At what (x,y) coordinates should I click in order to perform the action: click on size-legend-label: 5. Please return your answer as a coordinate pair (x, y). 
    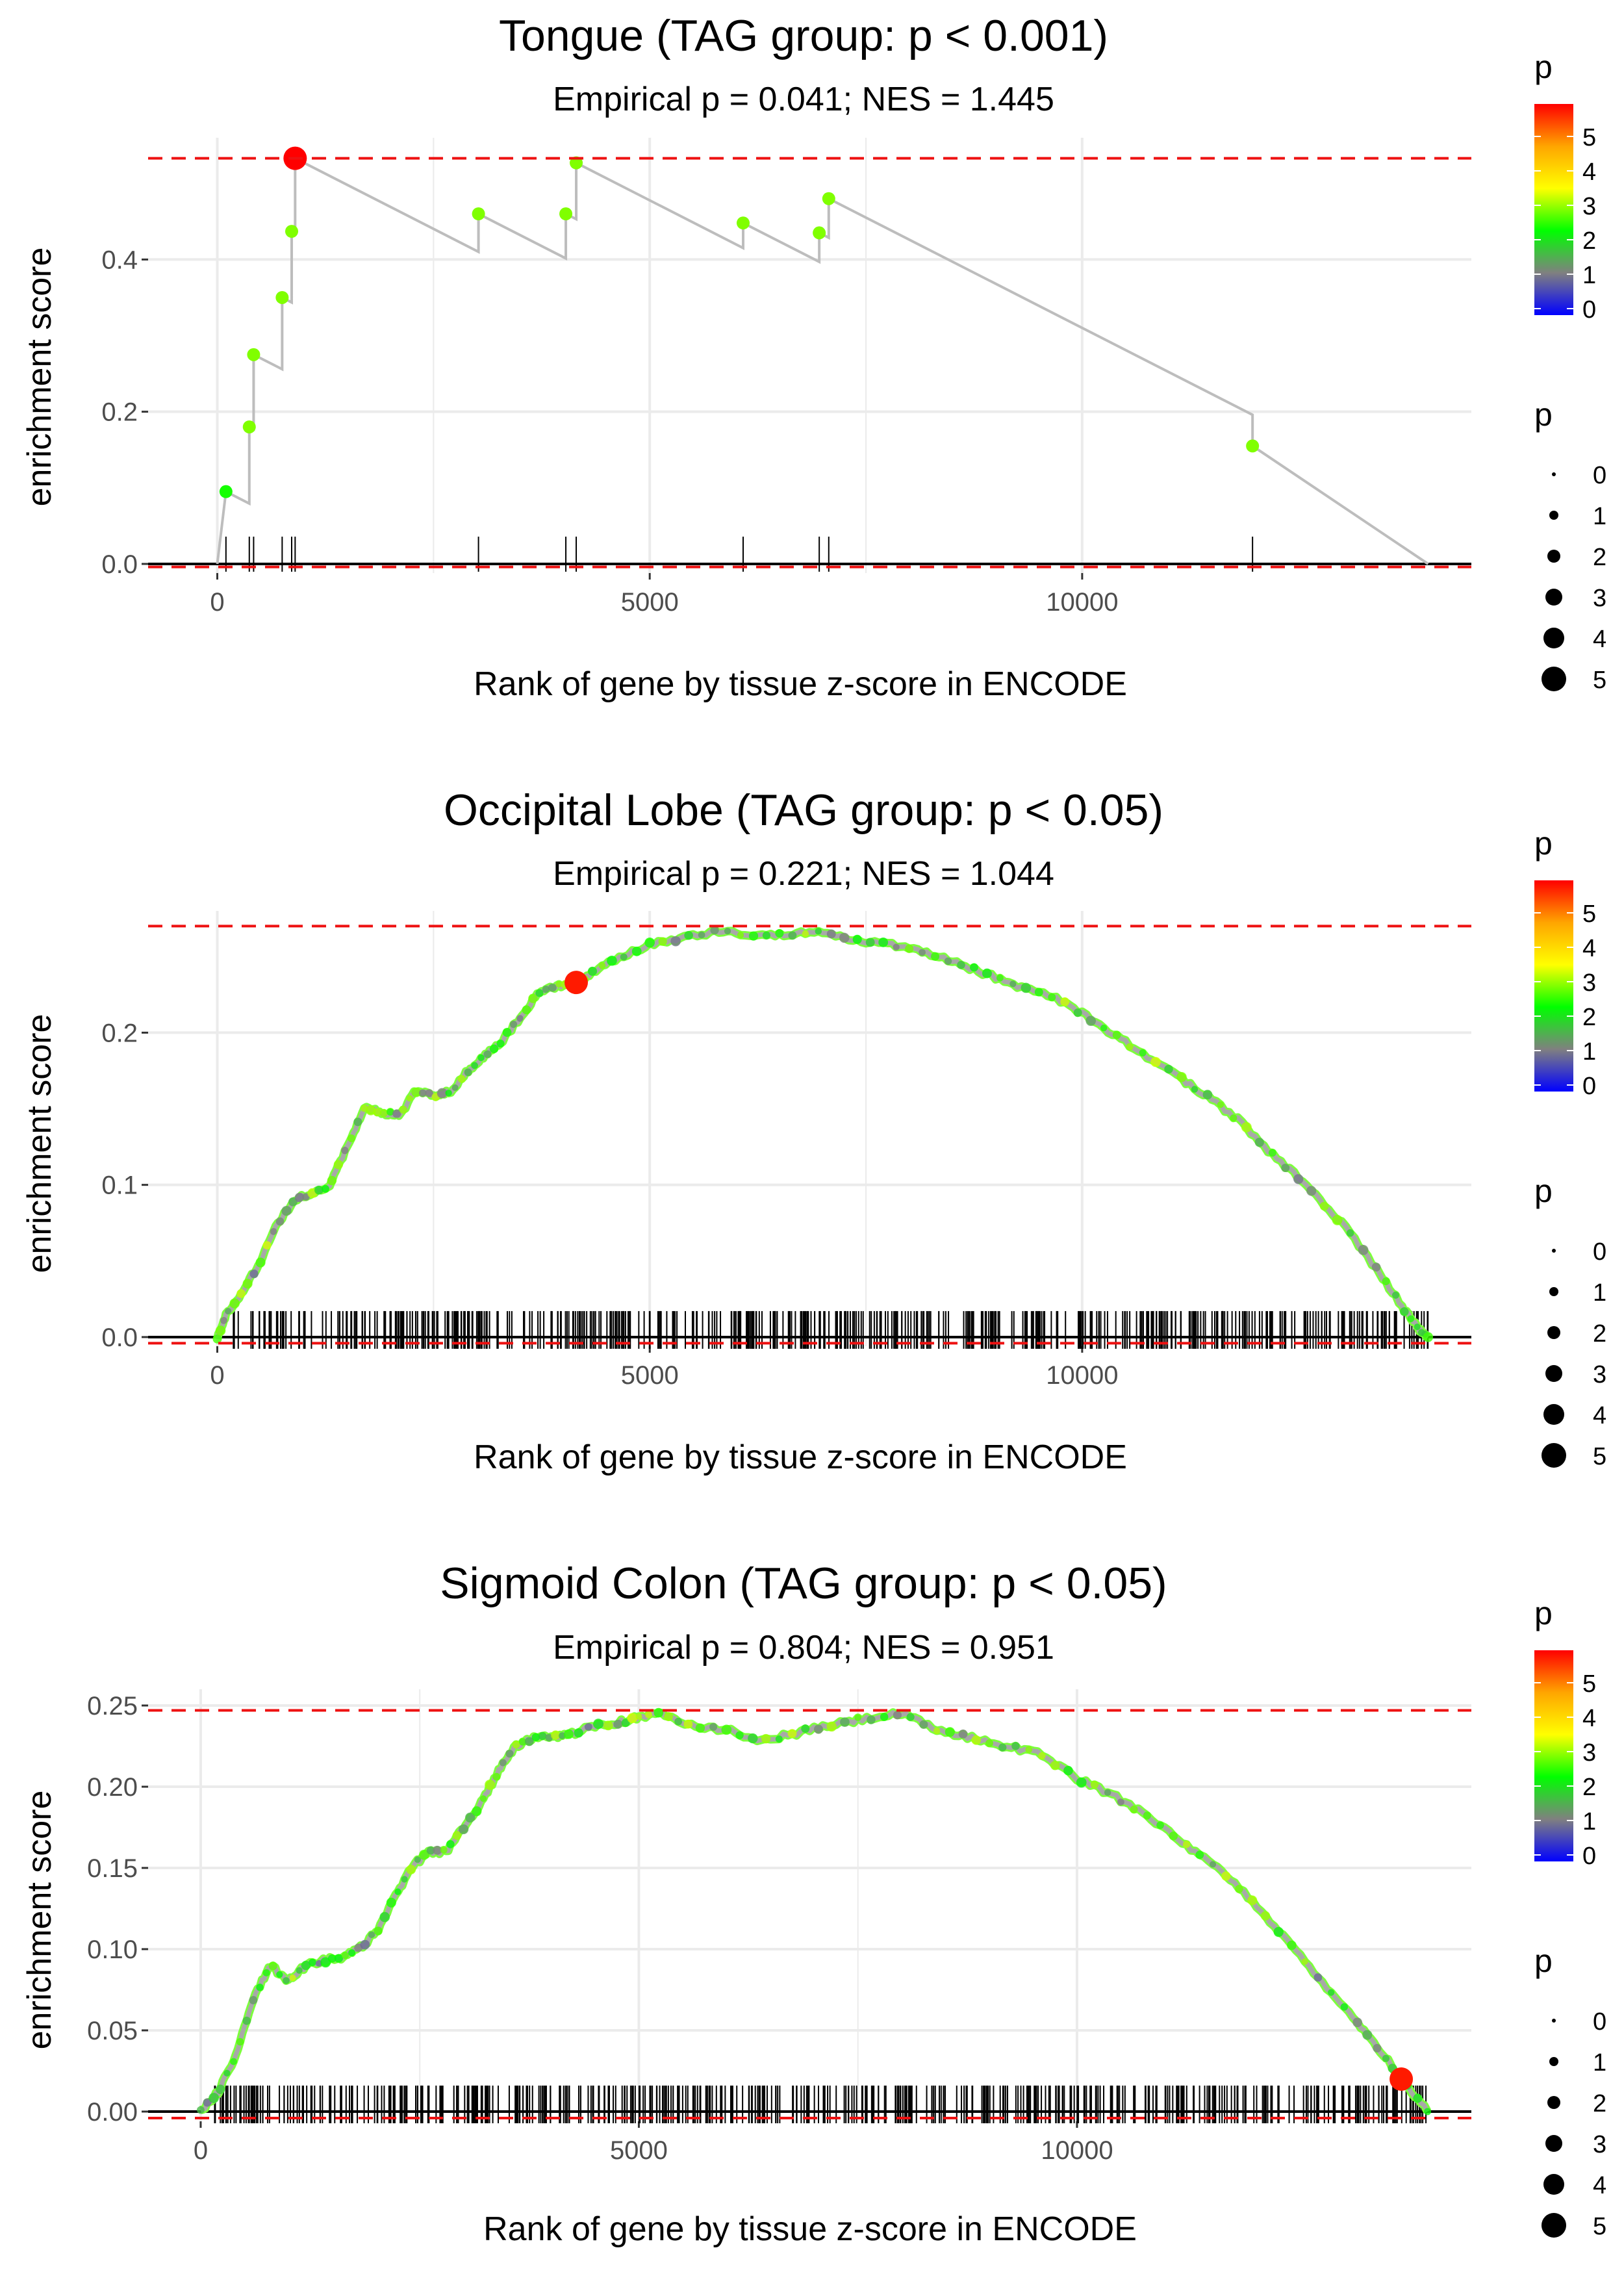
    Looking at the image, I should click on (1599, 2226).